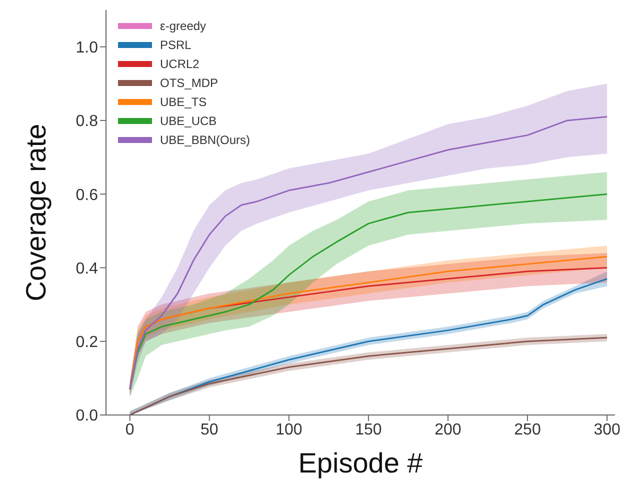  What do you see at coordinates (87, 416) in the screenshot?
I see `y-tick-label: 0.0` at bounding box center [87, 416].